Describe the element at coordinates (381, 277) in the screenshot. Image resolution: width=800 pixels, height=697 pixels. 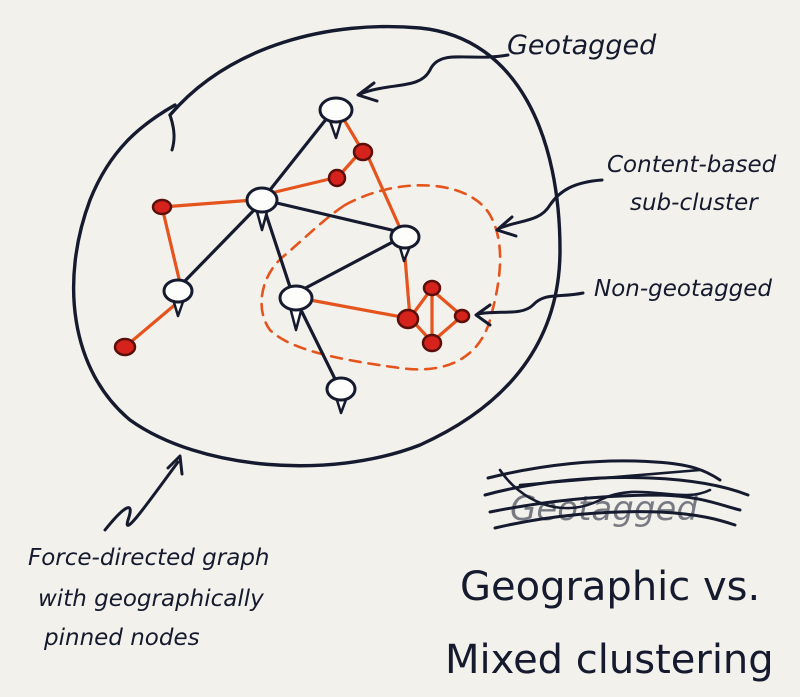
I see `subcluster-boundary` at that location.